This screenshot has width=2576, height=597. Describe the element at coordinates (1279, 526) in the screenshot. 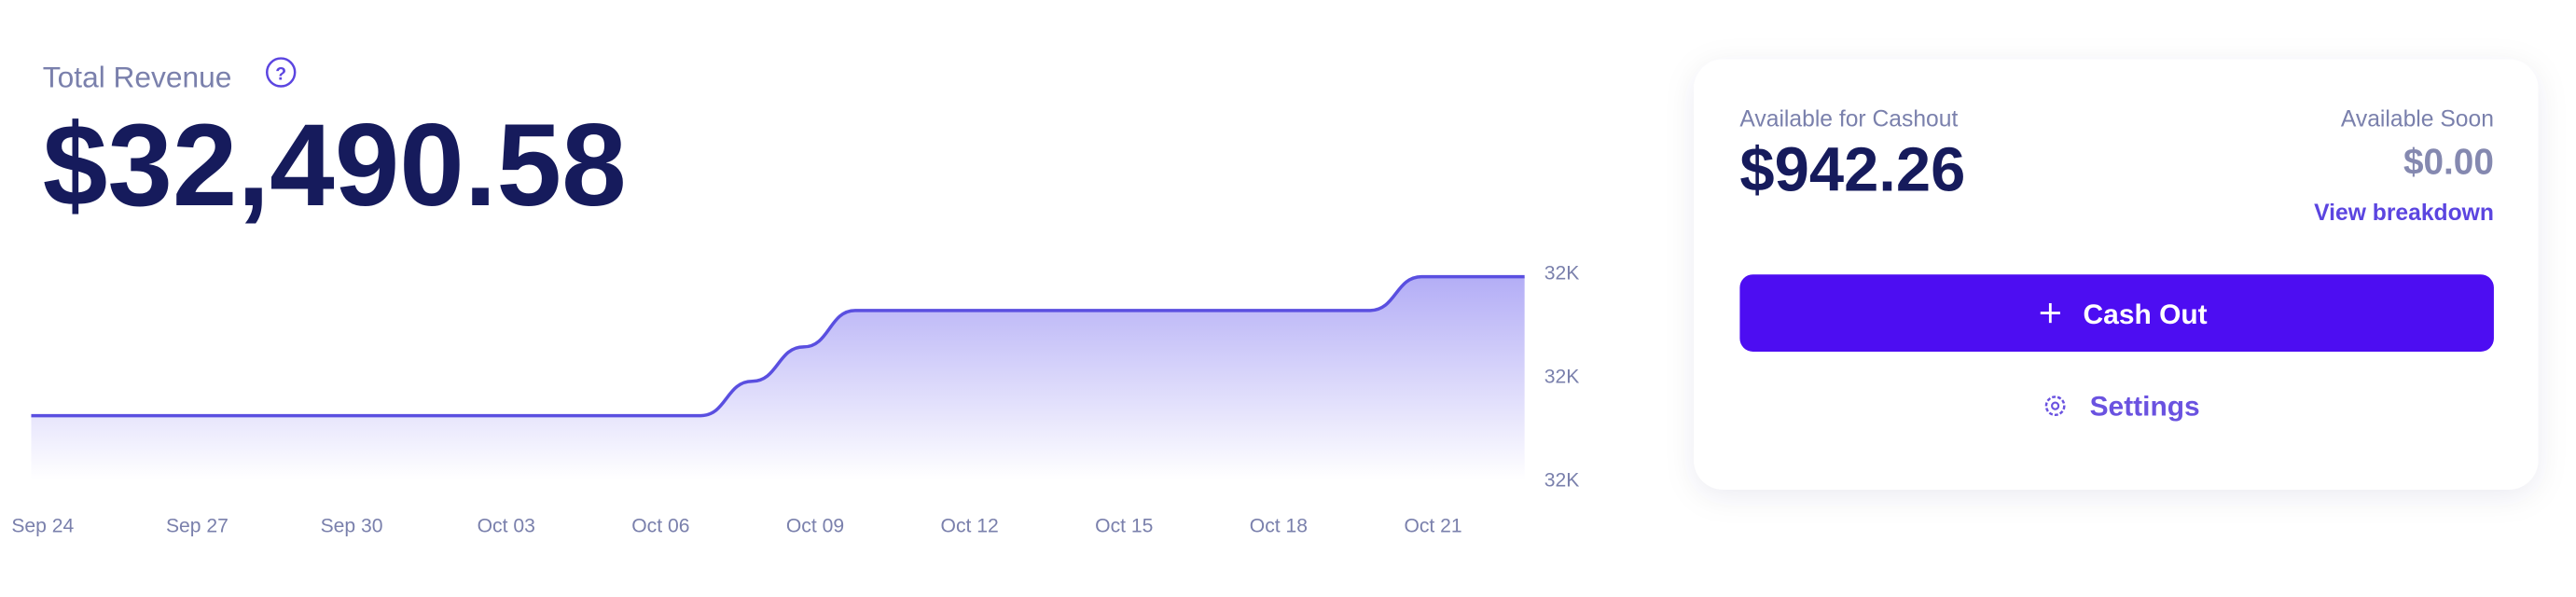

I see `x-tick-label: Oct 18` at that location.